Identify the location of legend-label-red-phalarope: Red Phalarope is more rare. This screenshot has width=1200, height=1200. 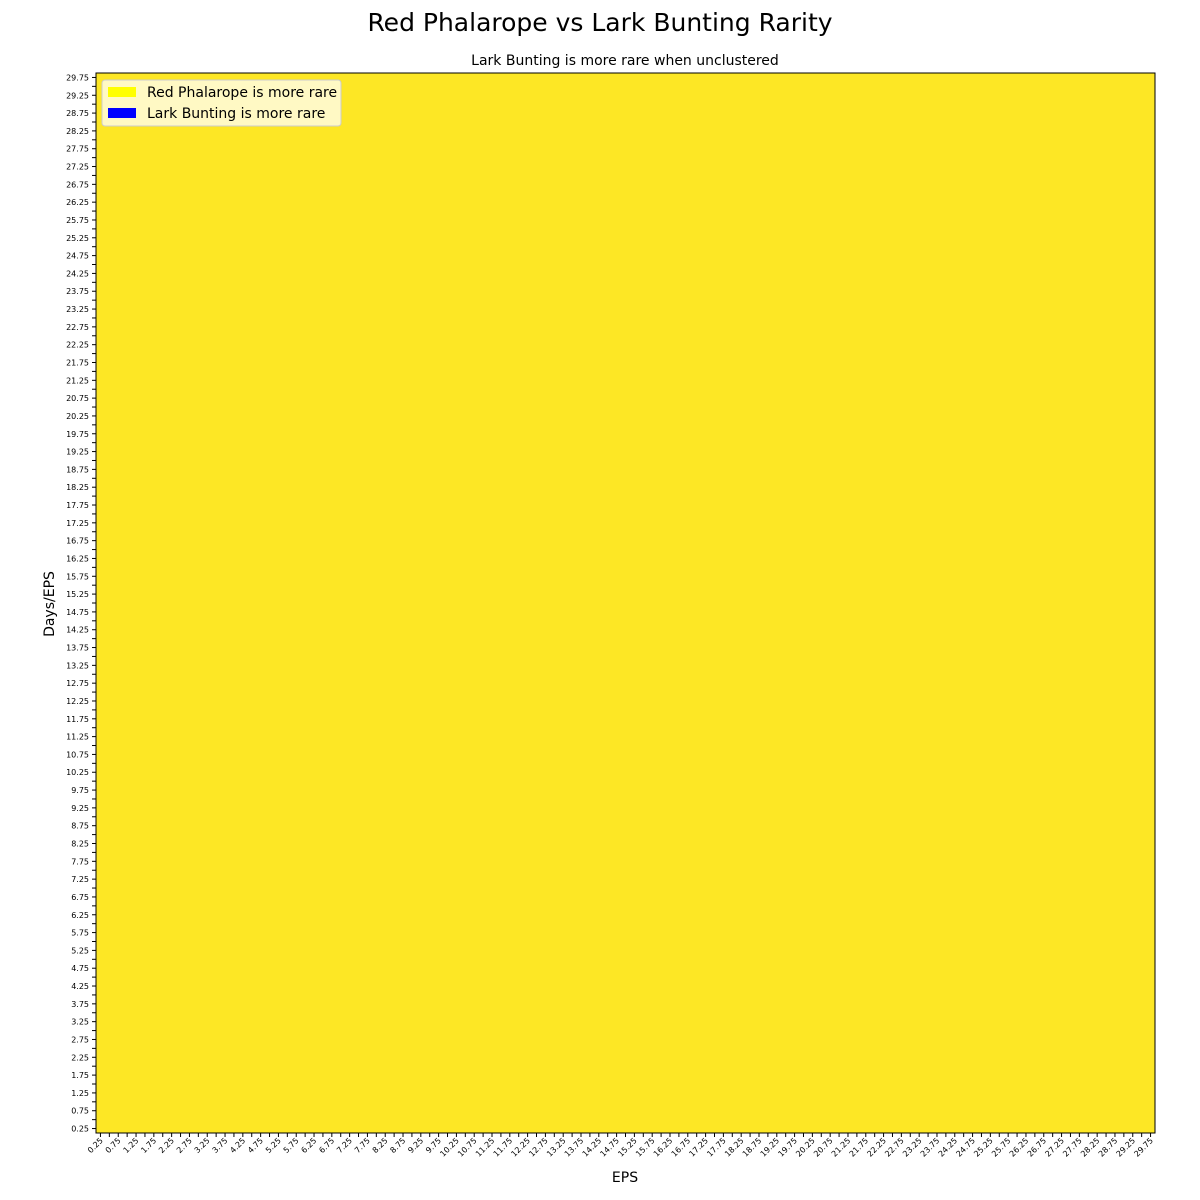
(242, 93).